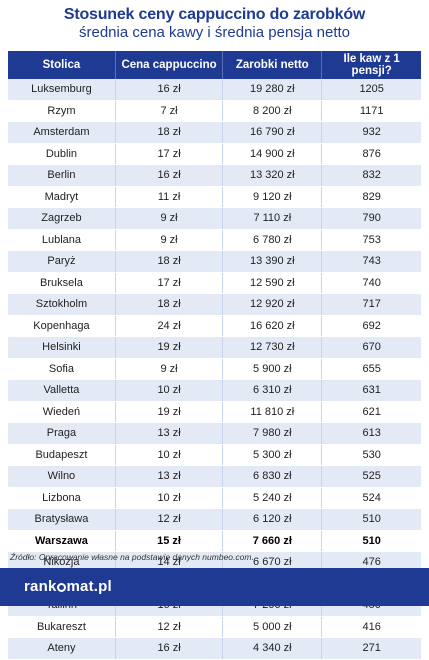  What do you see at coordinates (272, 648) in the screenshot?
I see `cell-net-salary: 4 340 zł` at bounding box center [272, 648].